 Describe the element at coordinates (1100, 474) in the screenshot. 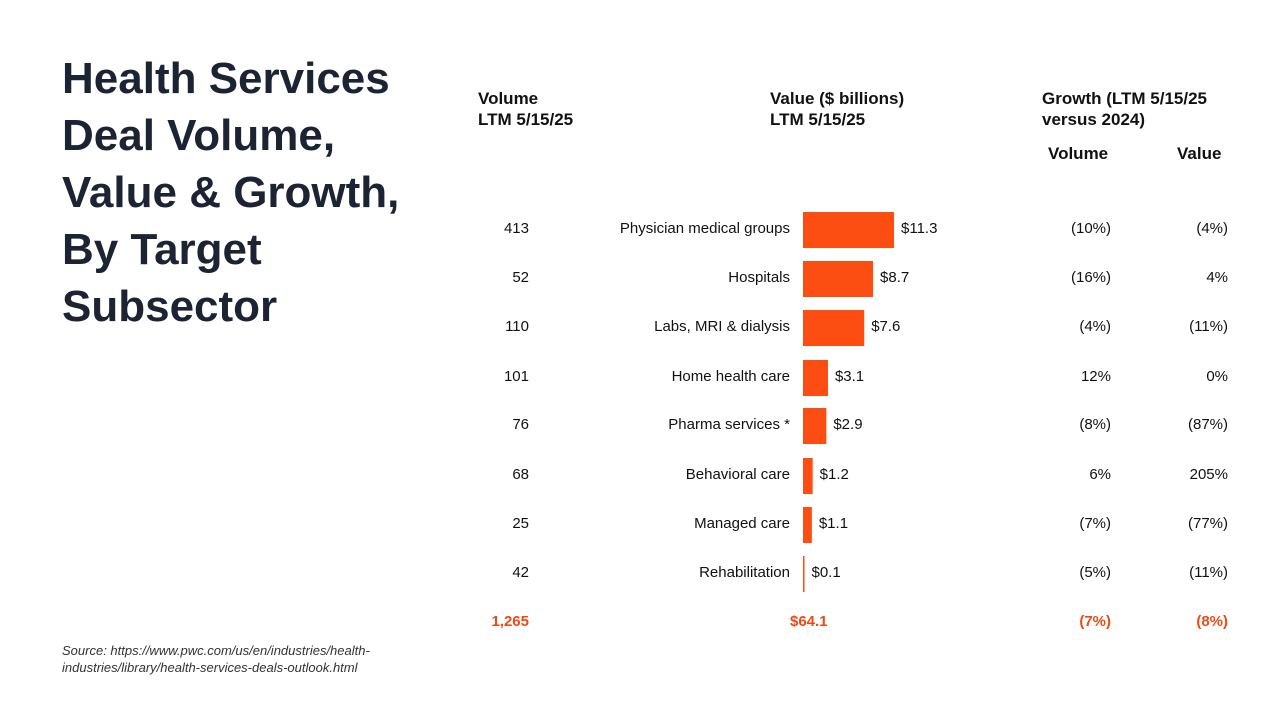

I see `growth-volume-cell: 6%` at that location.